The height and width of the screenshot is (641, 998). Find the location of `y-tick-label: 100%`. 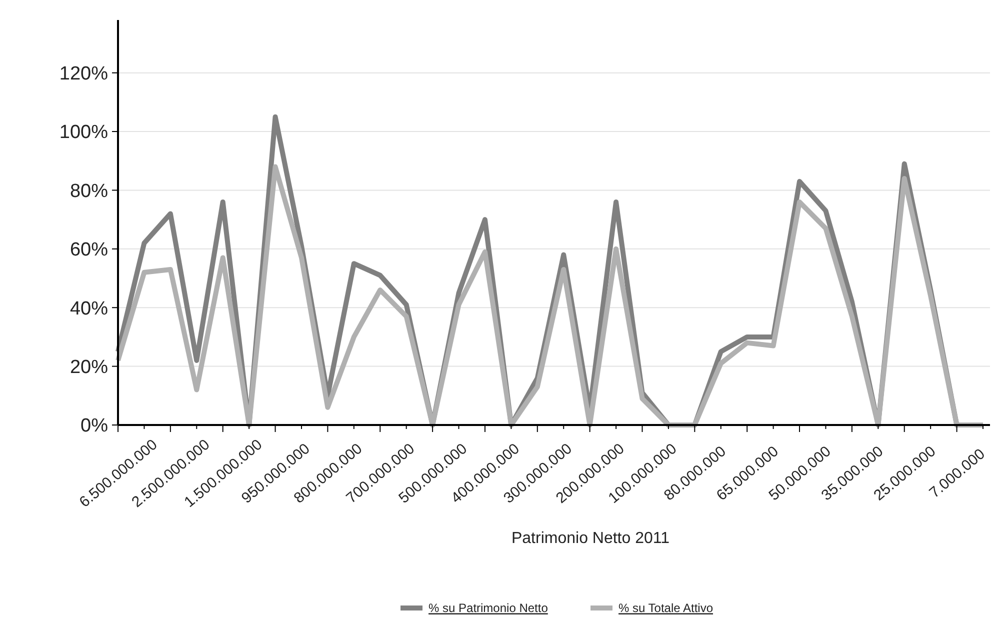

y-tick-label: 100% is located at coordinates (83, 133).